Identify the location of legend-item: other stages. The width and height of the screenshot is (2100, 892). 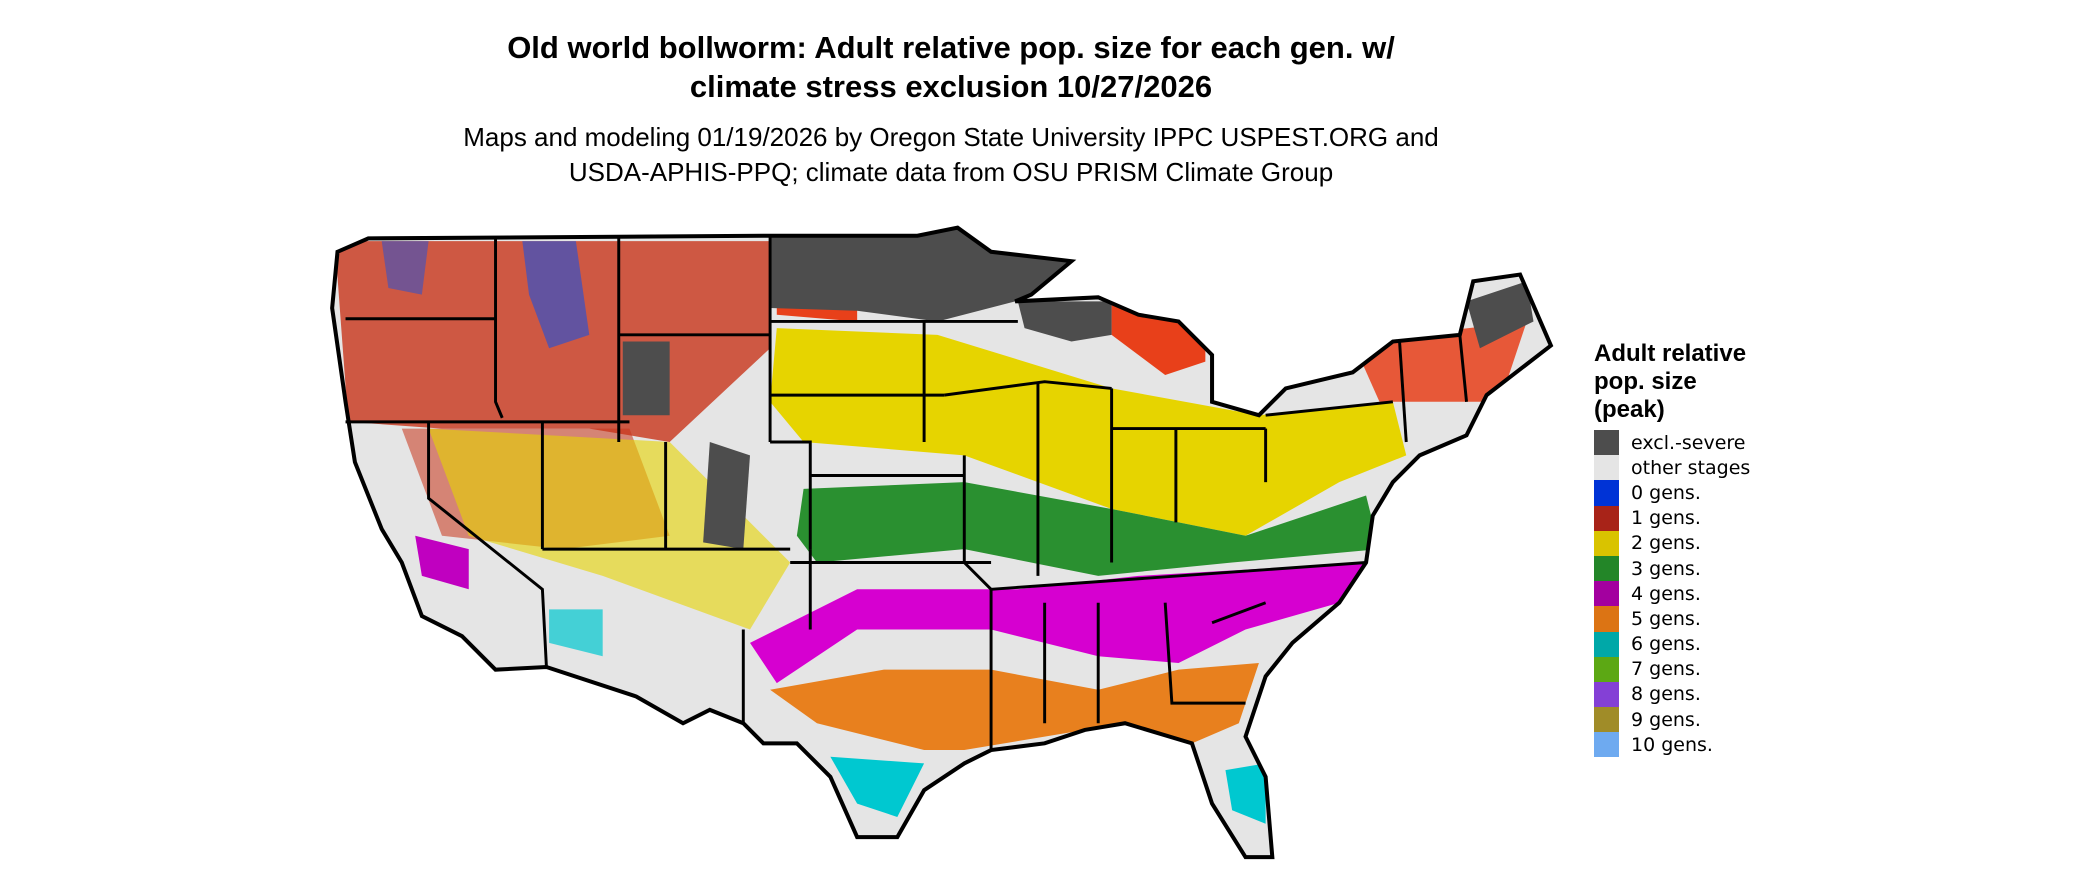
(1672, 468).